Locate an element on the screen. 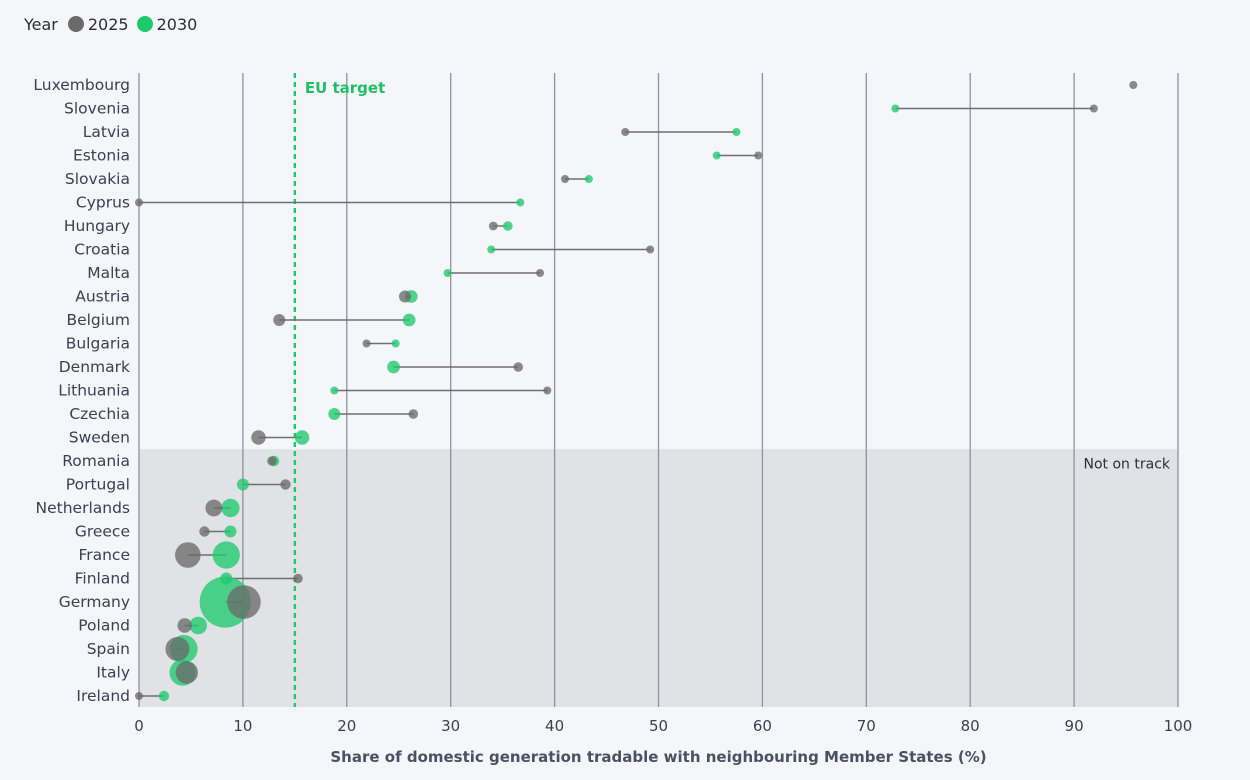 The width and height of the screenshot is (1250, 780). eu-target-label: EU target is located at coordinates (345, 88).